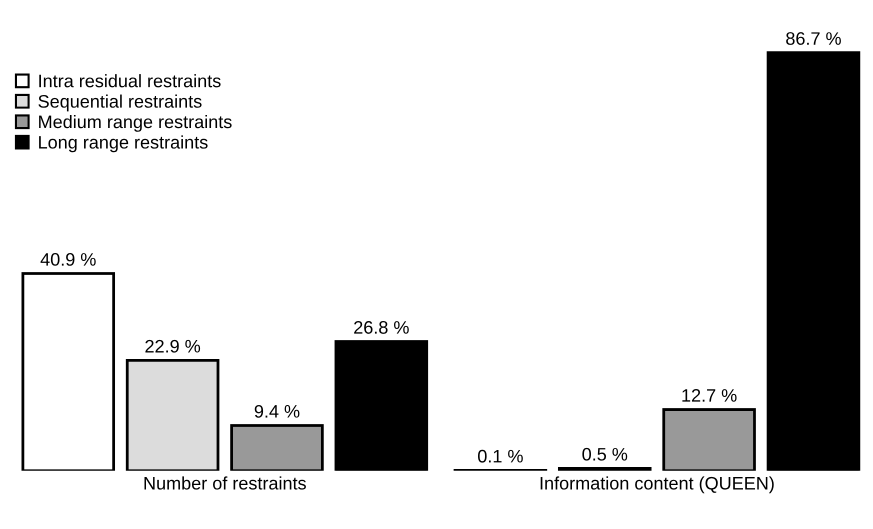 This screenshot has width=873, height=529. I want to click on data-label: 26.8 %, so click(381, 327).